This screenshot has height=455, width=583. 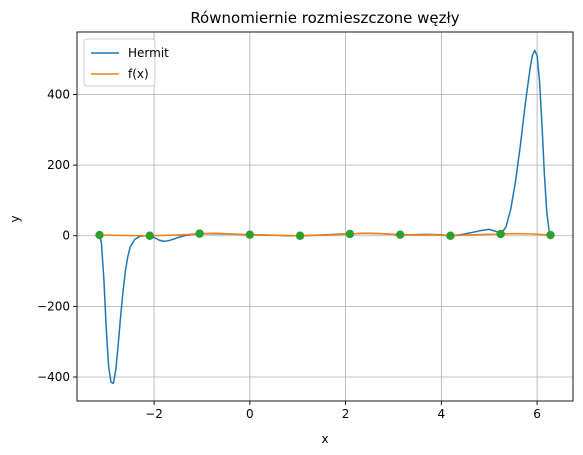 I want to click on legend-label: f(x), so click(x=138, y=74).